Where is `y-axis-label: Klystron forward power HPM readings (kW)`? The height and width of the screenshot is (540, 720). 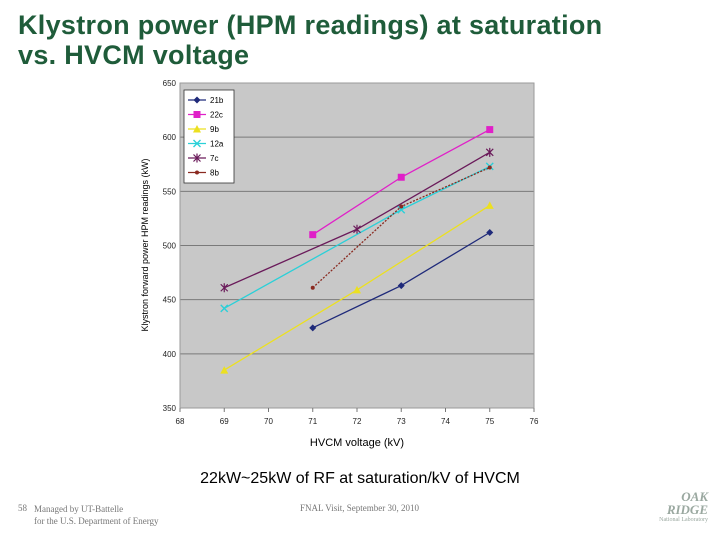
y-axis-label: Klystron forward power HPM readings (kW) is located at coordinates (145, 244).